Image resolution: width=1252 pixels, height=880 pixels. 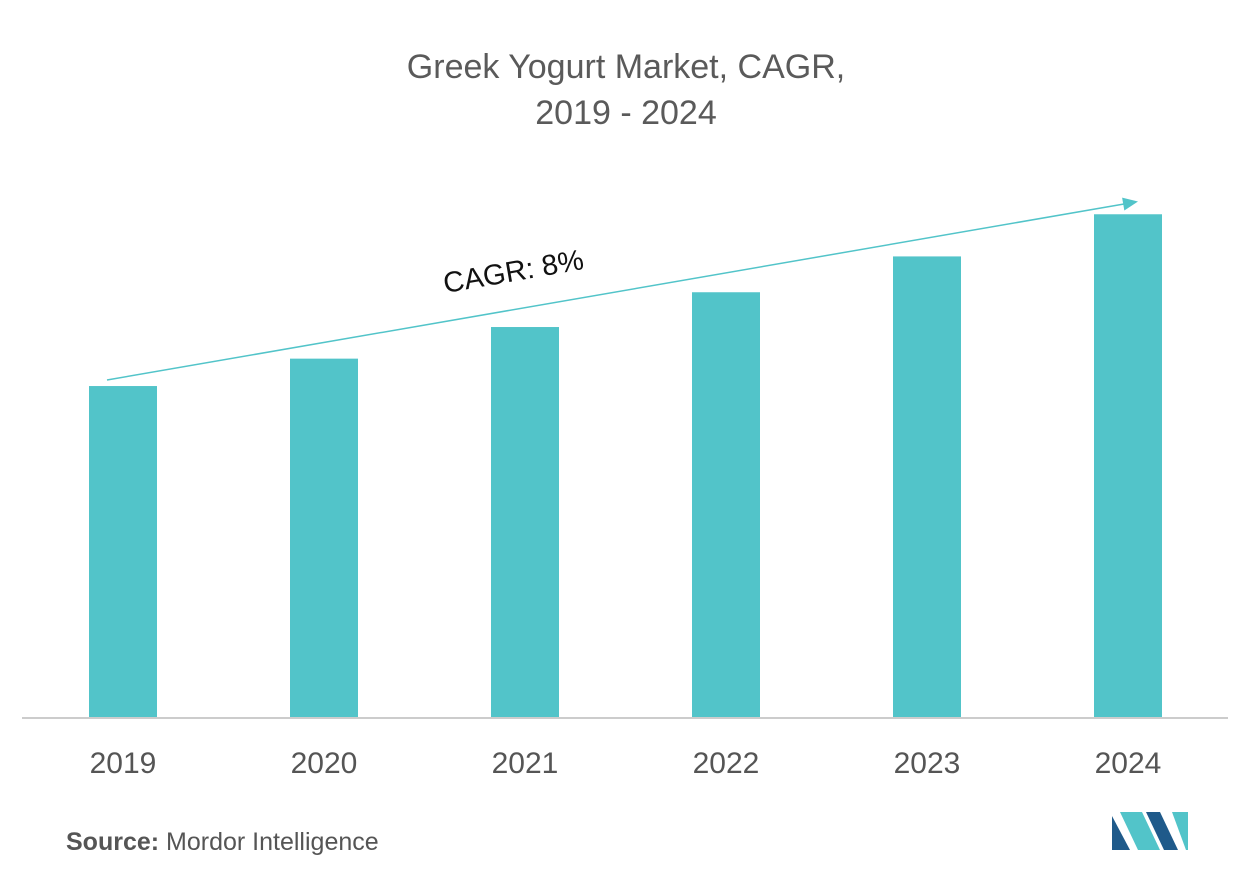 I want to click on x-tick-label-2021: 2021, so click(x=525, y=763).